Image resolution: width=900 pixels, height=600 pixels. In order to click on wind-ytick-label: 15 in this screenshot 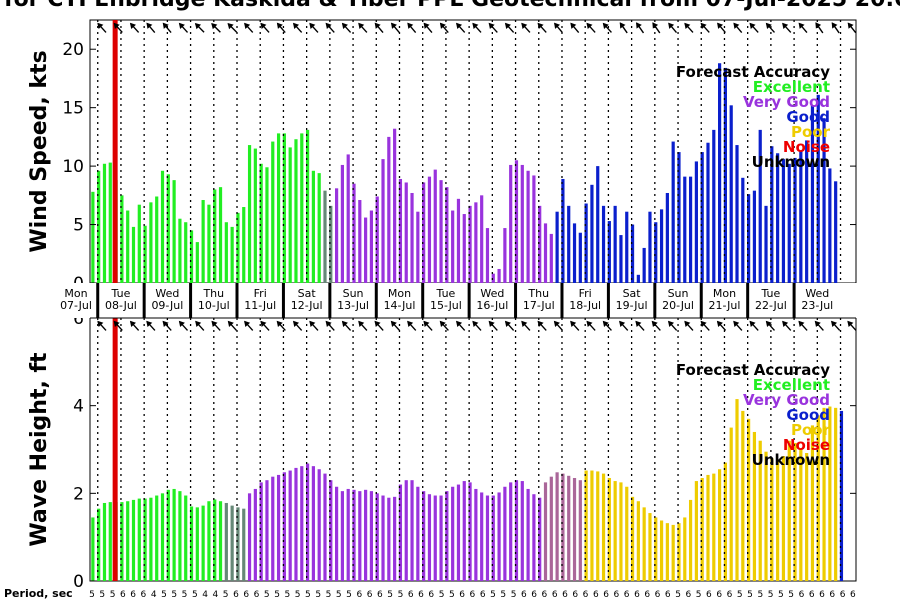, I will do `click(73, 109)`.